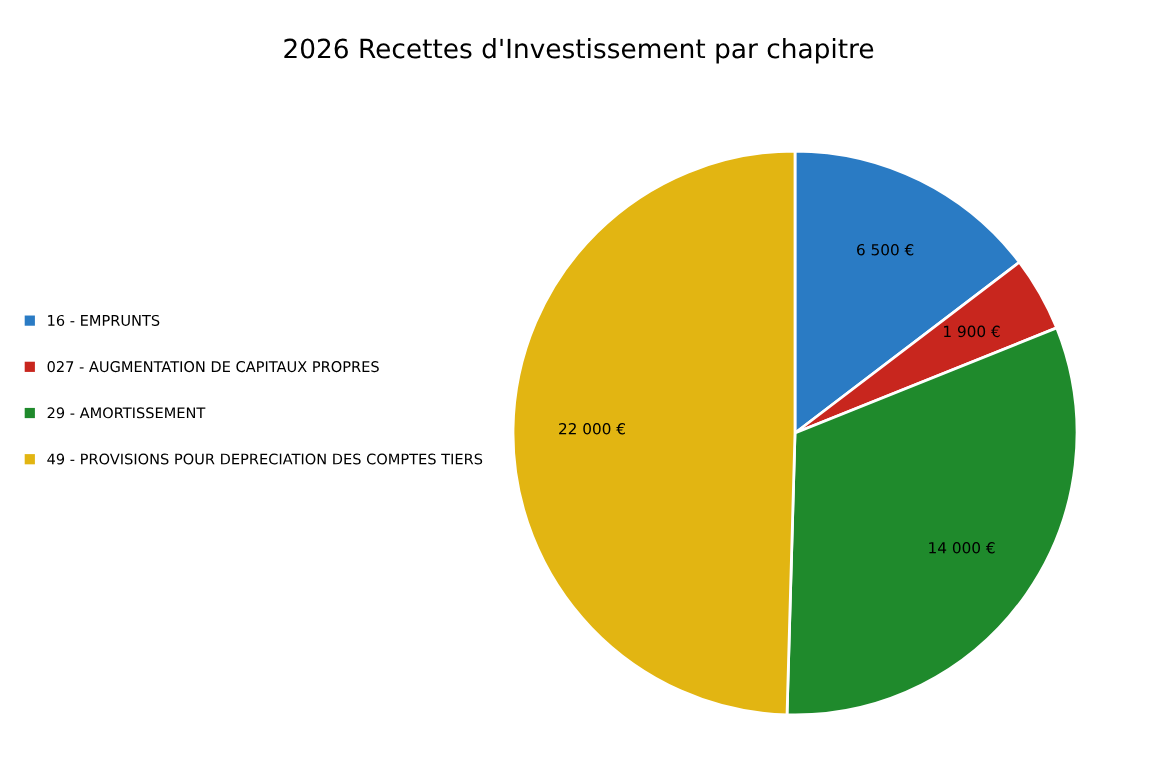 This screenshot has width=1157, height=782. Describe the element at coordinates (885, 249) in the screenshot. I see `data-label: 6 500 €` at that location.